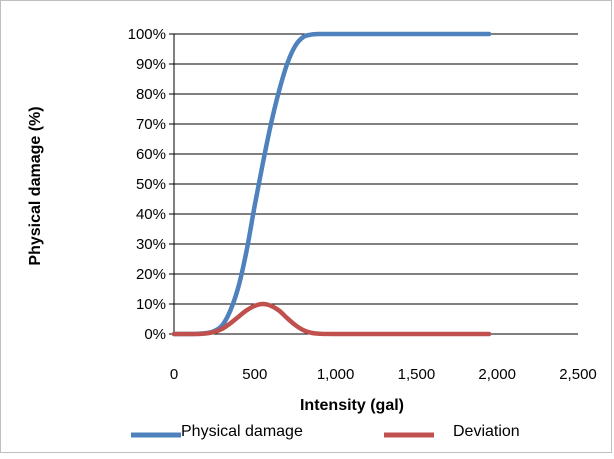  Describe the element at coordinates (151, 244) in the screenshot. I see `y-tick-label: 30%` at that location.